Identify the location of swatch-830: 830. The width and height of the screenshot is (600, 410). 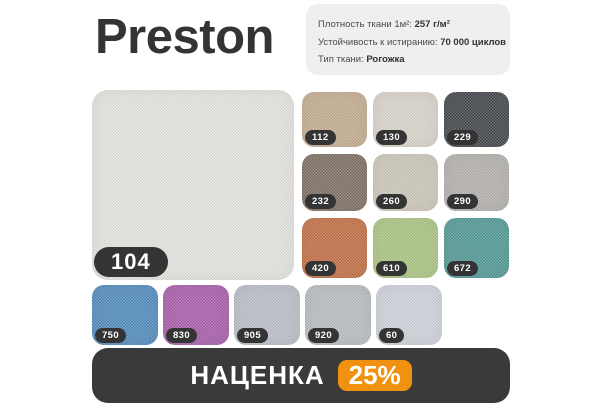
(196, 315).